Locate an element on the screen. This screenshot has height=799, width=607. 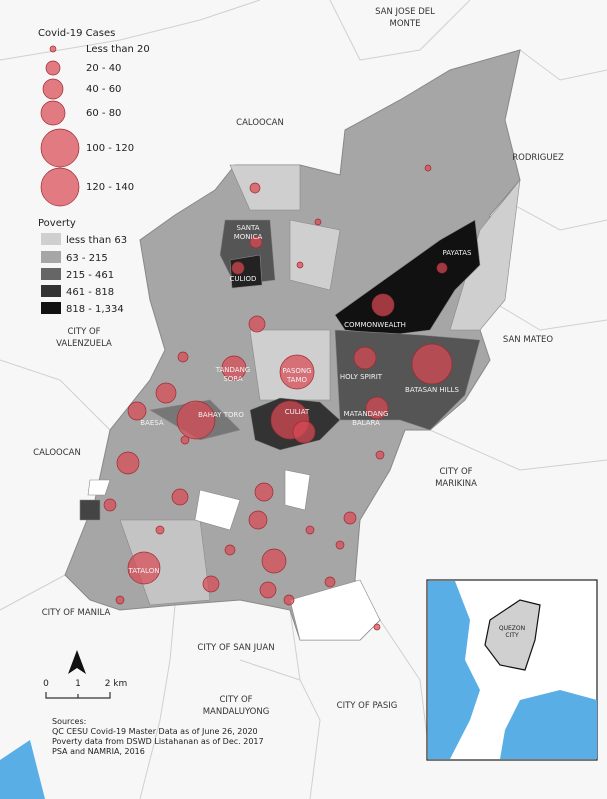
inset-map: QUEZON CITY is located at coordinates (512, 670).